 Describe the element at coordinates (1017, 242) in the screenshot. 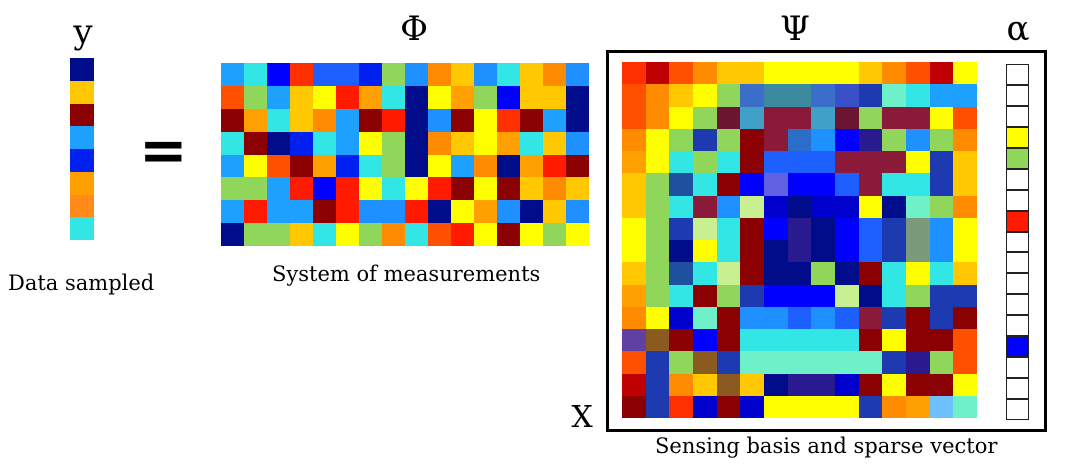

I see `alpha-vector` at that location.